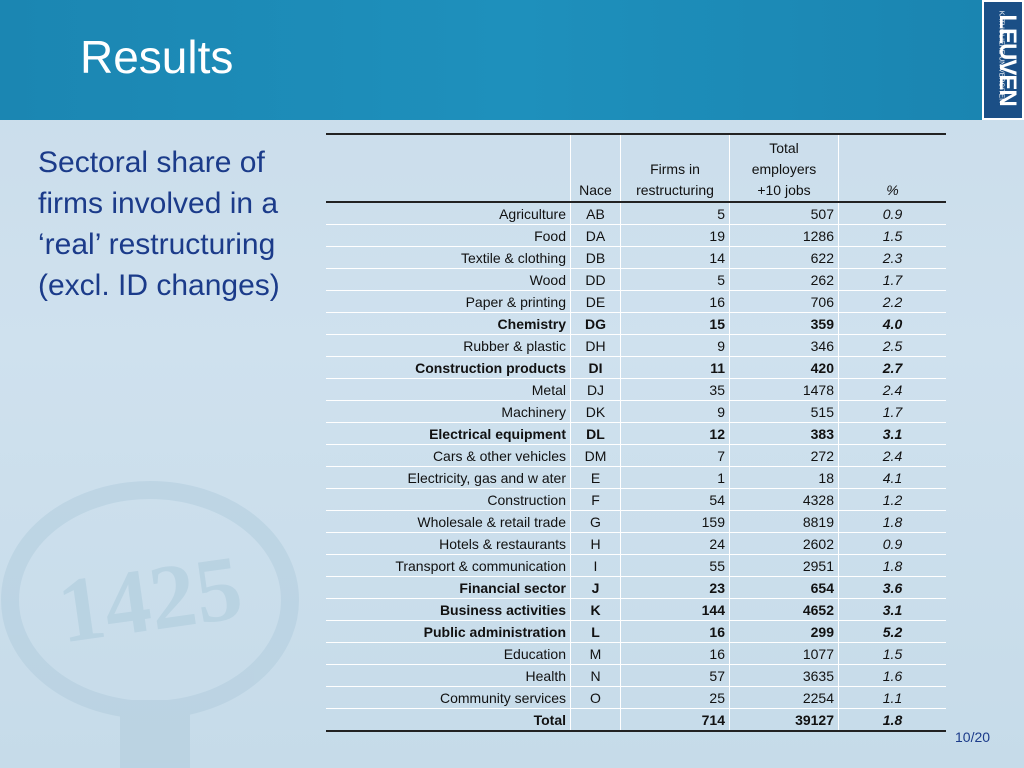 Image resolution: width=1024 pixels, height=768 pixels. Describe the element at coordinates (784, 455) in the screenshot. I see `cell-employers: 272` at that location.